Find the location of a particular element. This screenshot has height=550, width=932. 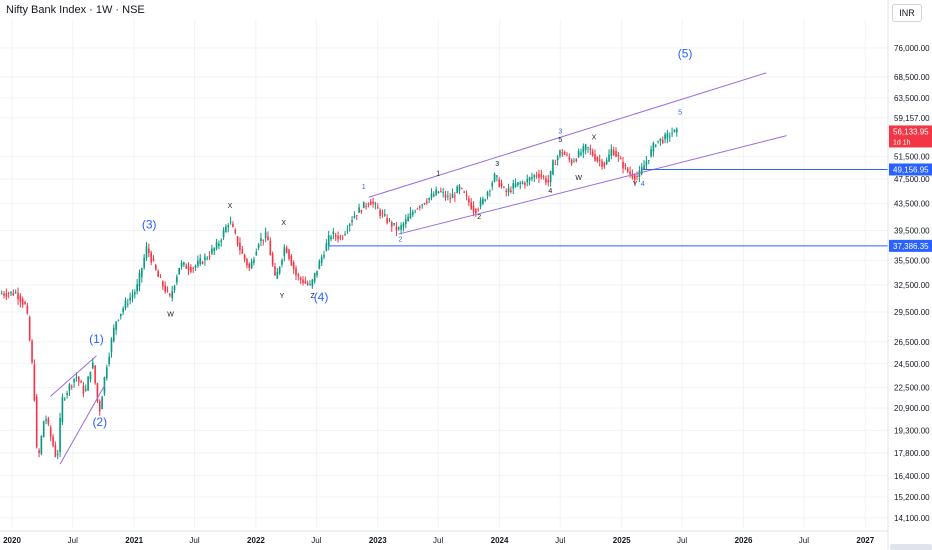

price-tick-label: 76,000.00 is located at coordinates (912, 48).